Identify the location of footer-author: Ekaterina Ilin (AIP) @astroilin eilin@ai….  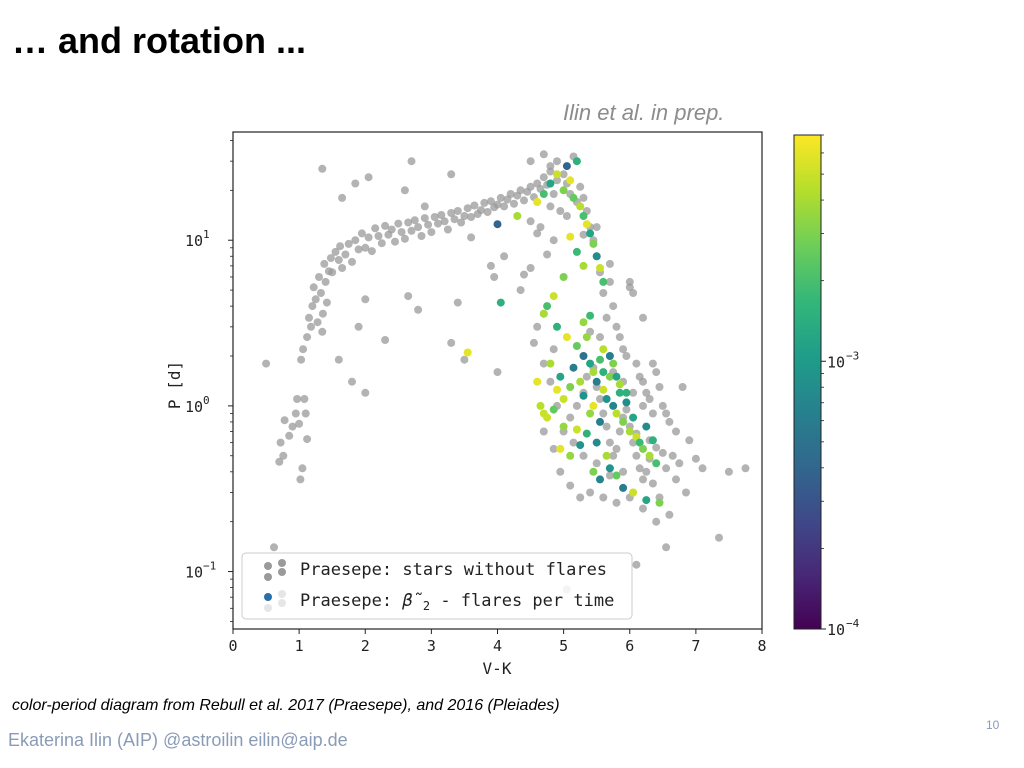
(178, 740).